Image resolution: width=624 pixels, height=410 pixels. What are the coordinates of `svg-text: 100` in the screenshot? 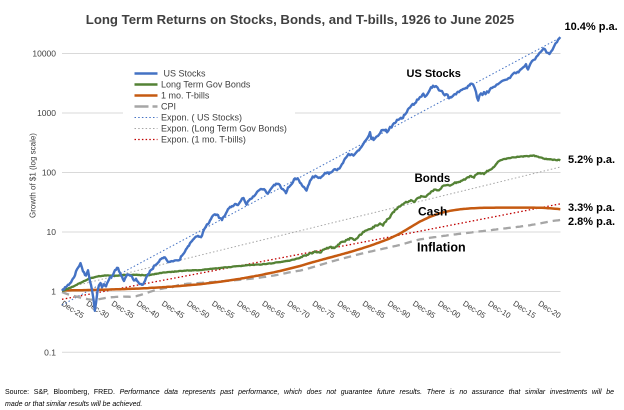 It's located at (49, 173).